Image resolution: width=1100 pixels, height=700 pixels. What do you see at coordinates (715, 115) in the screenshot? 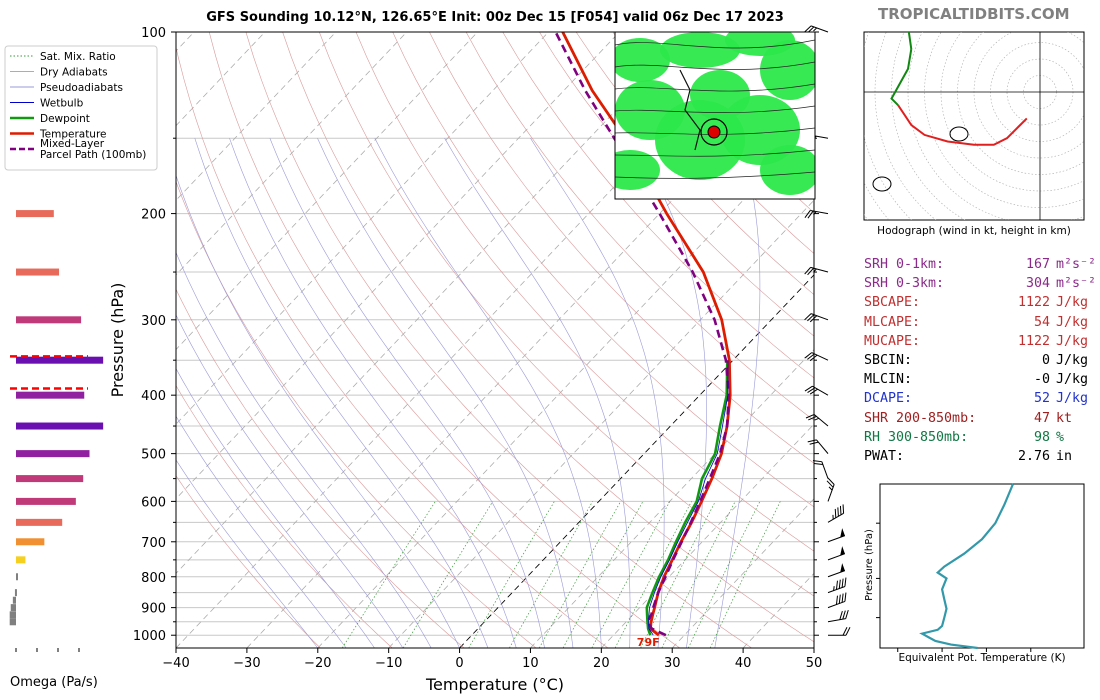
I see `inset-map` at bounding box center [715, 115].